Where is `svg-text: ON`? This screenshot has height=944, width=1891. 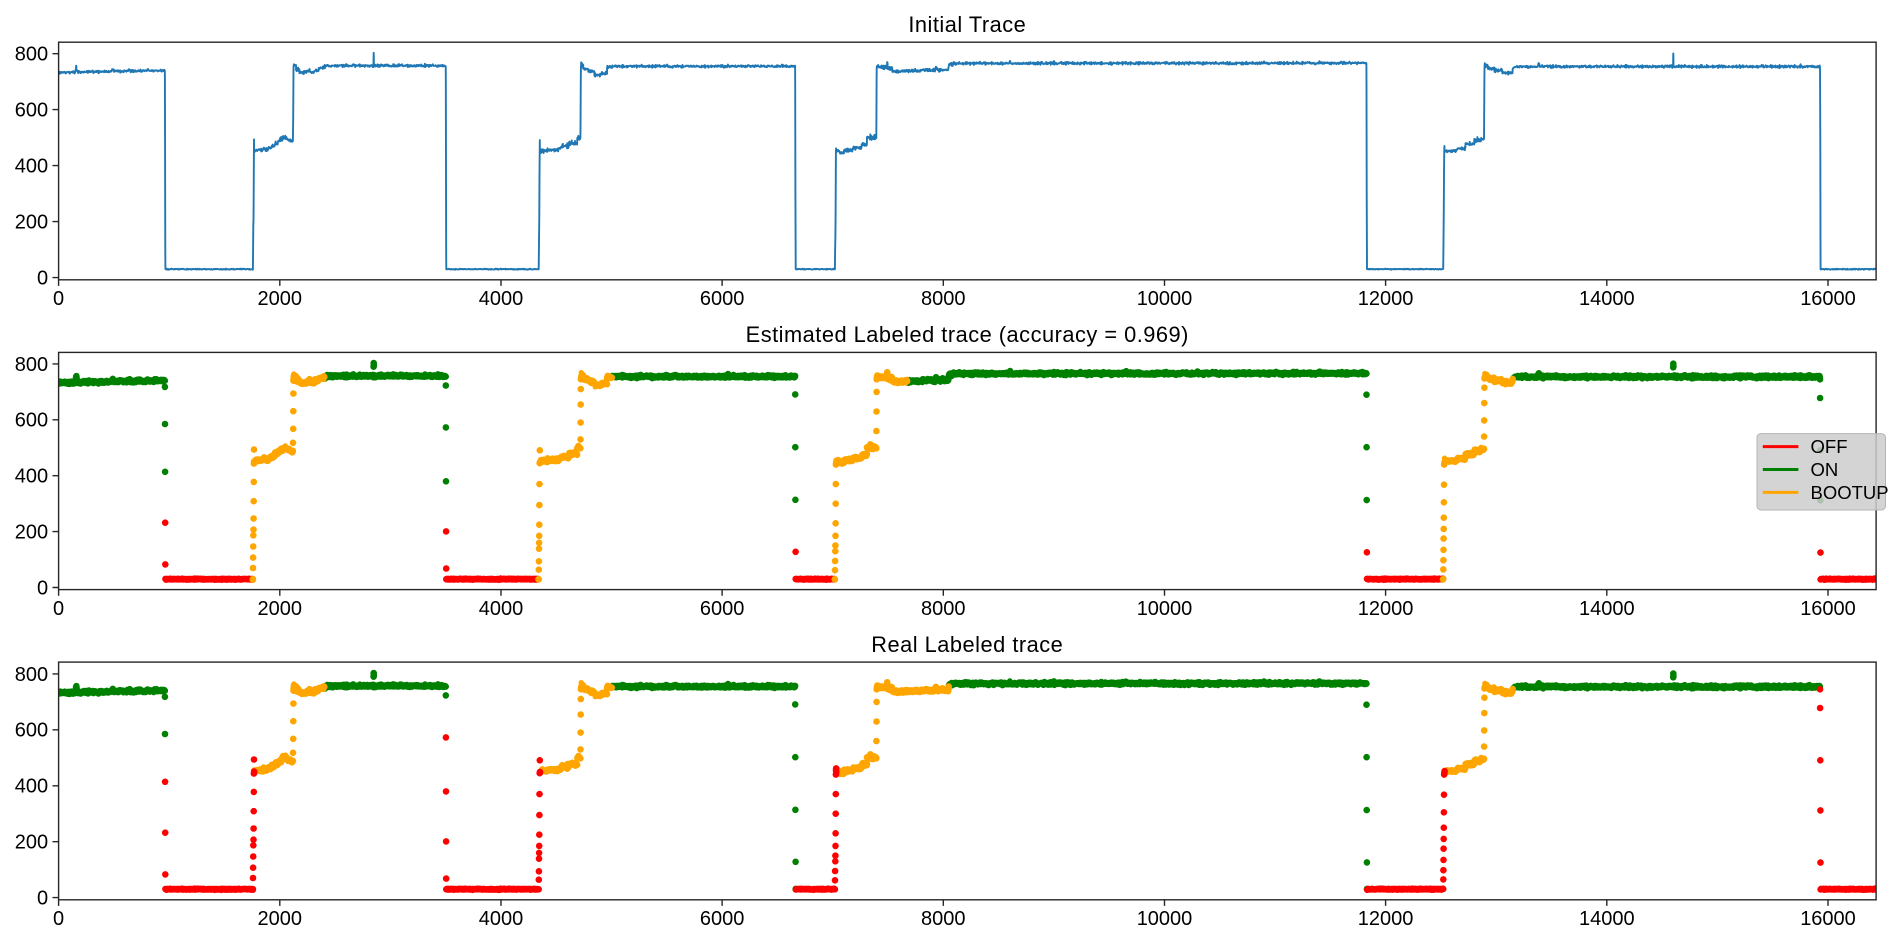
svg-text: ON is located at coordinates (1825, 469).